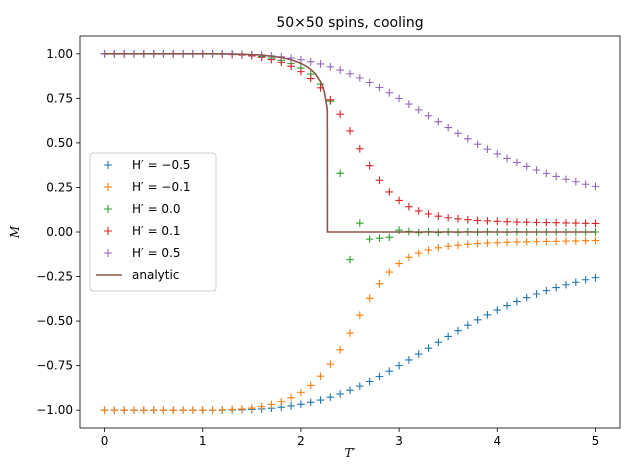 Image resolution: width=630 pixels, height=470 pixels. I want to click on legend-label: H′ = −0.5, so click(161, 165).